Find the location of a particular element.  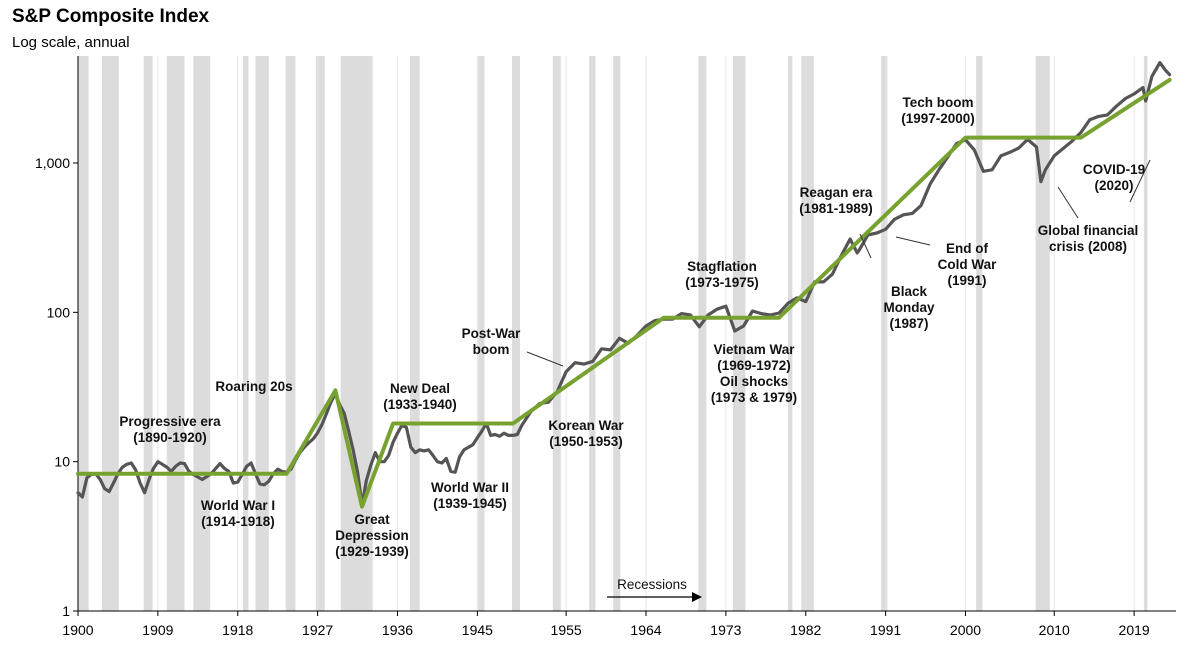

annotation-3-line-1: Depression is located at coordinates (372, 535).